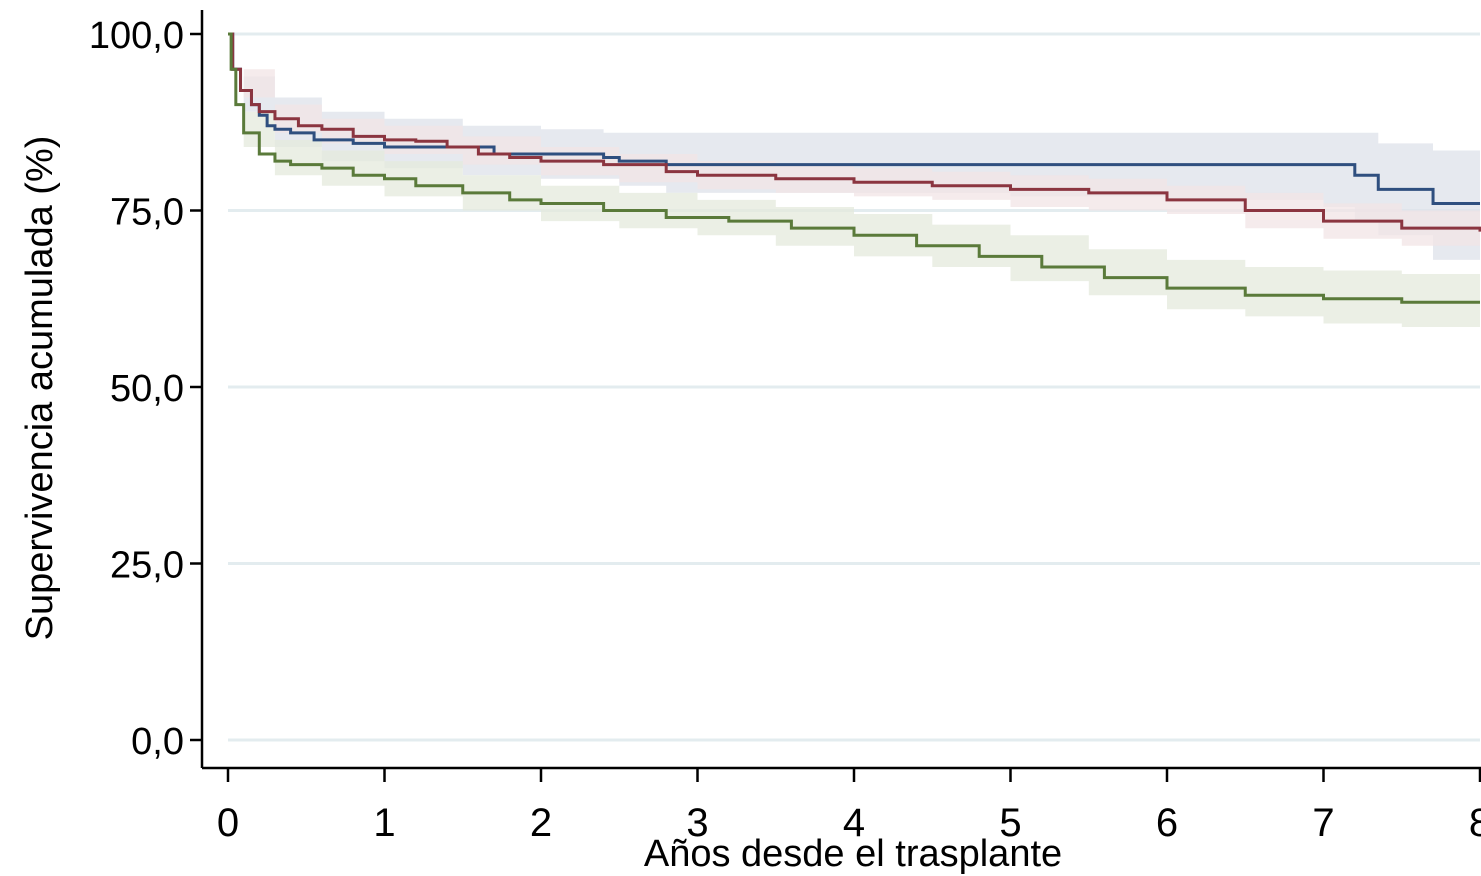  What do you see at coordinates (147, 213) in the screenshot?
I see `y-tick-label: 75,0` at bounding box center [147, 213].